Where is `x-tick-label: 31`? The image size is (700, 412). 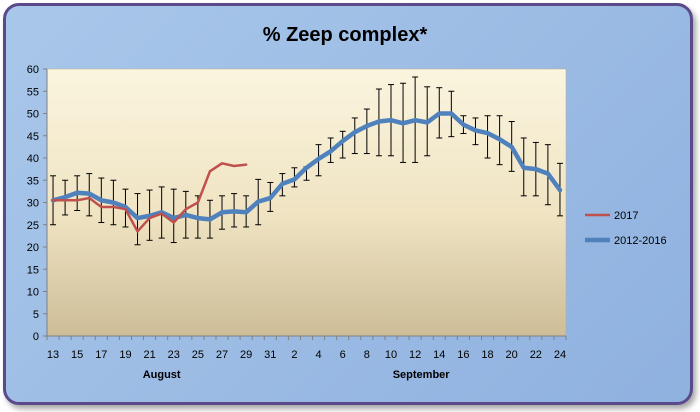 x-tick-label: 31 is located at coordinates (270, 355).